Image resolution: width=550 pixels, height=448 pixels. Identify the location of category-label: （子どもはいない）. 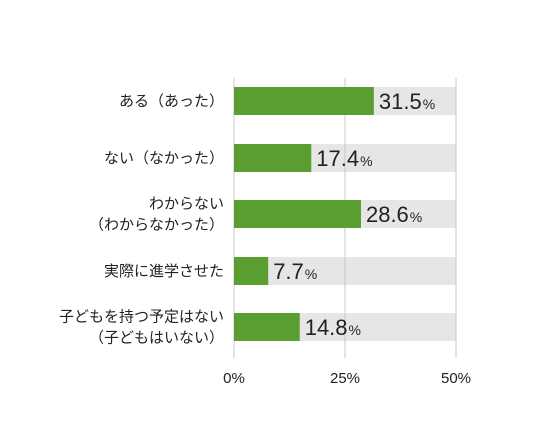
(156, 338).